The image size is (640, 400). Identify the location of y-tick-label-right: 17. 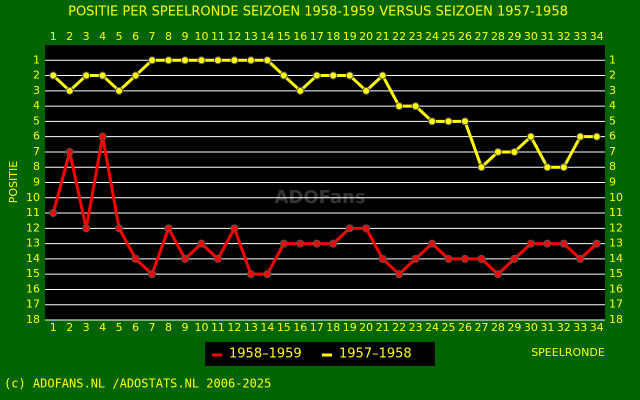
(616, 304).